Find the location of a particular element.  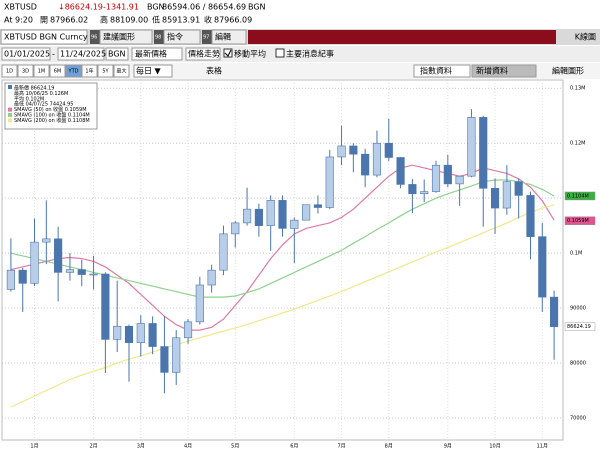

x-tick-label: 9月 is located at coordinates (448, 447).